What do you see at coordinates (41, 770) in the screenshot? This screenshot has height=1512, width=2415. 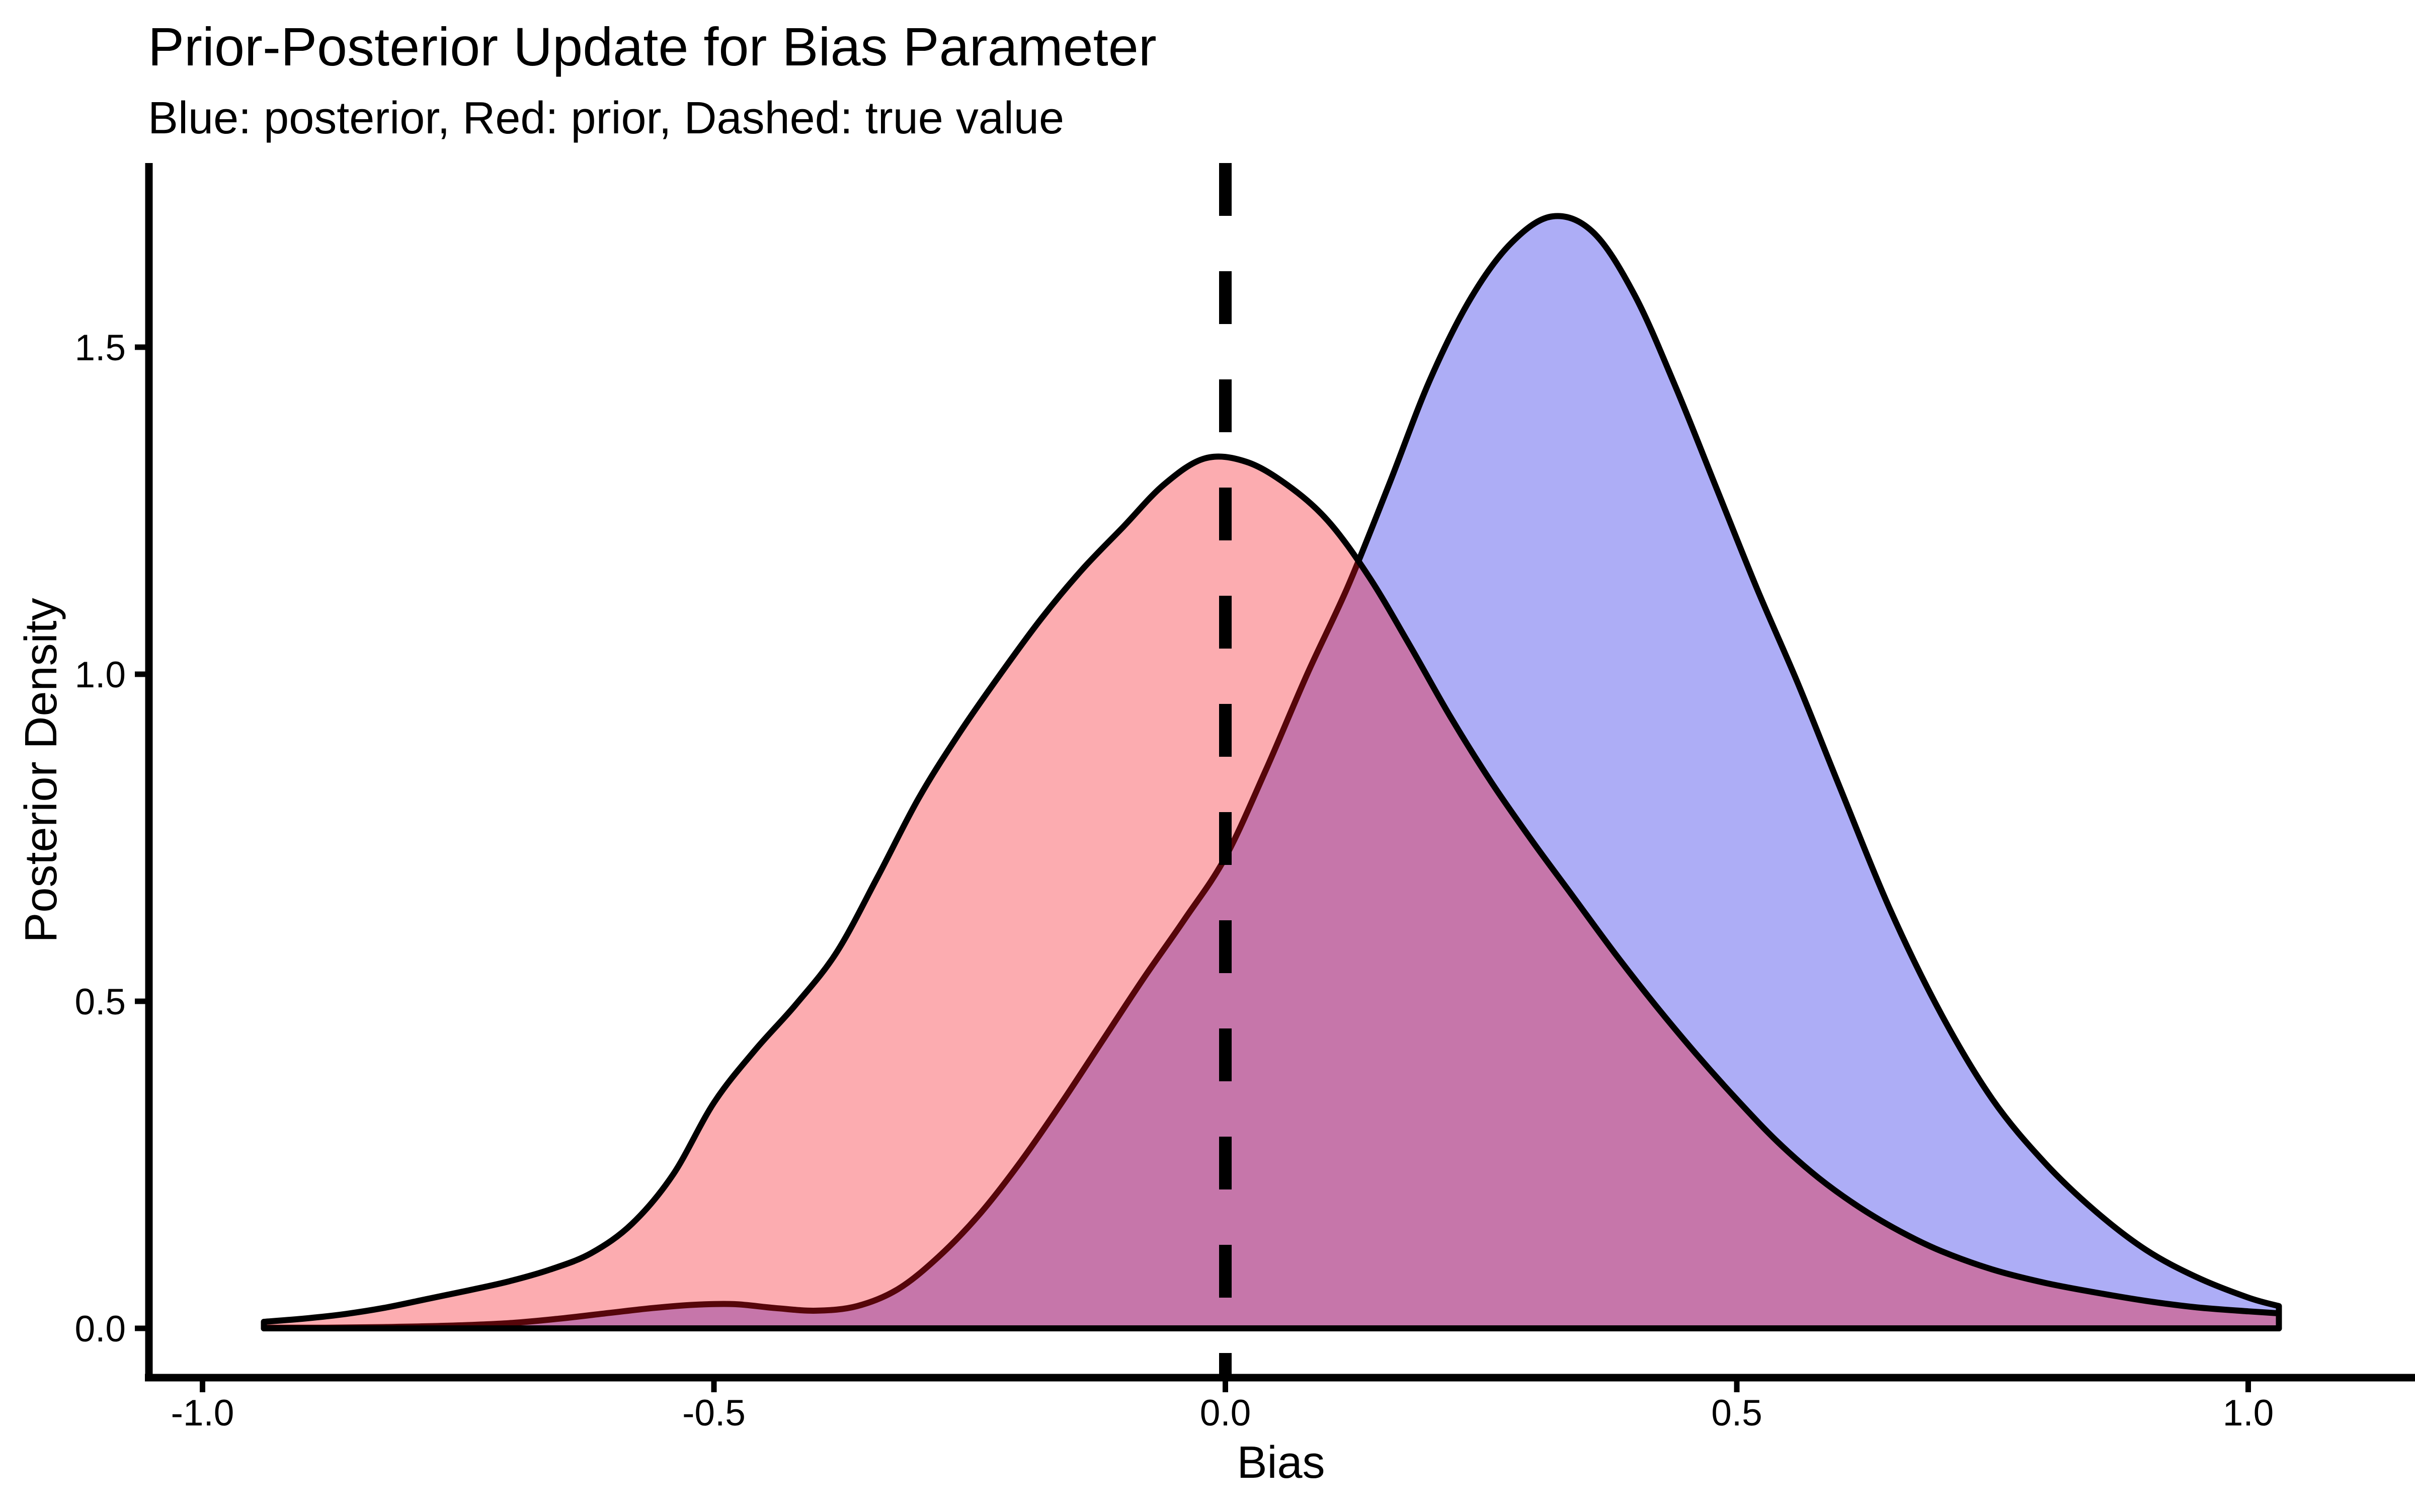 I see `y-axis-title: Posterior Density` at bounding box center [41, 770].